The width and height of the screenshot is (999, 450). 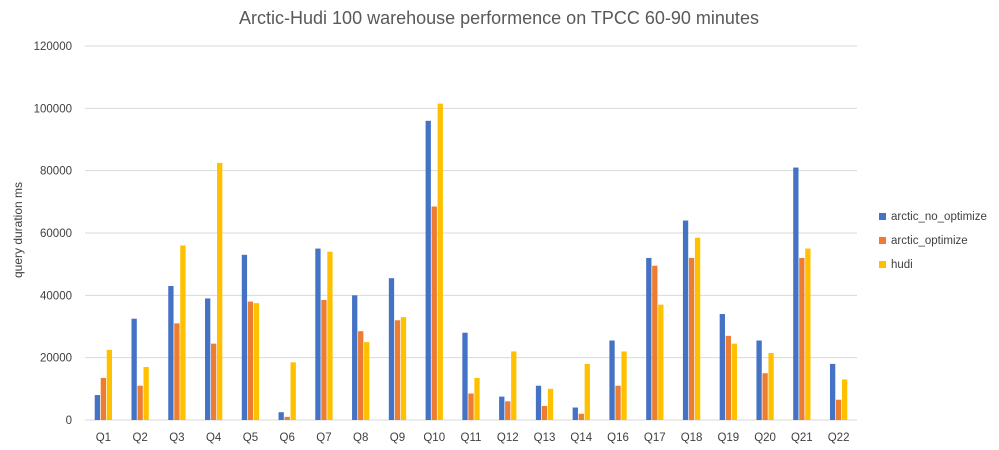 I want to click on bar-arctic_no_optimize-Q11, so click(x=465, y=376).